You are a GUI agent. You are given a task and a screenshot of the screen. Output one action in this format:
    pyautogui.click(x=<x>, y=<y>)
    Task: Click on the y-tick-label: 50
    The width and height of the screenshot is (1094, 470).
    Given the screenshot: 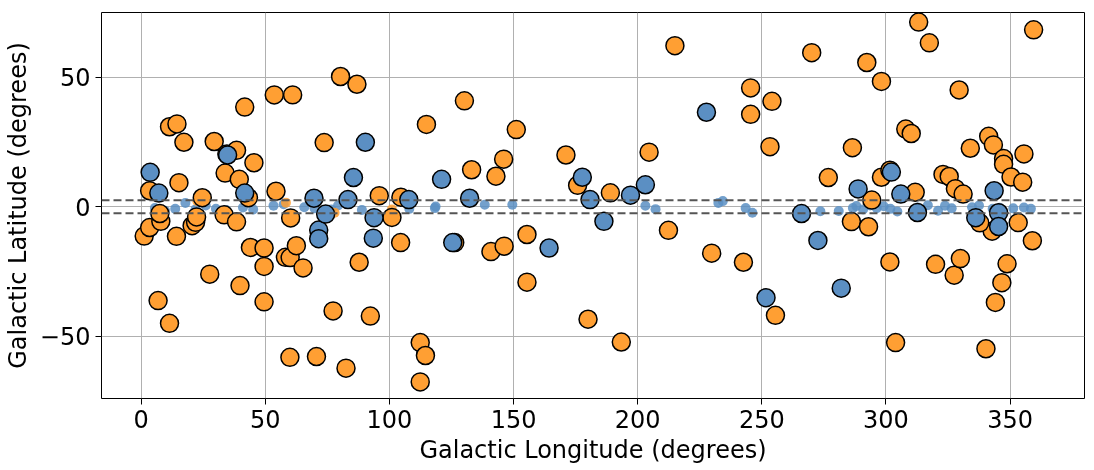 What is the action you would take?
    pyautogui.click(x=75, y=78)
    